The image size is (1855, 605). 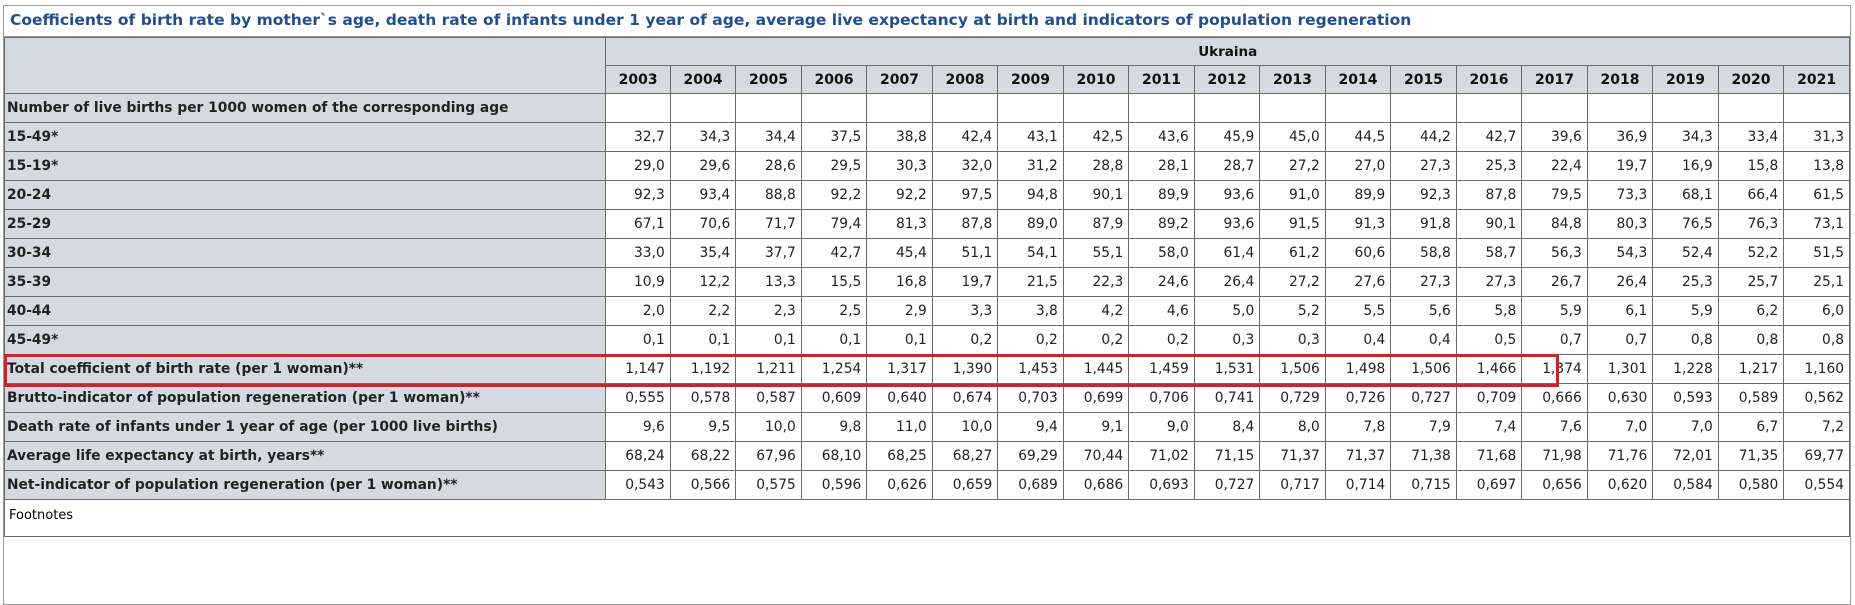 I want to click on table-cell: 89,2, so click(x=1161, y=224).